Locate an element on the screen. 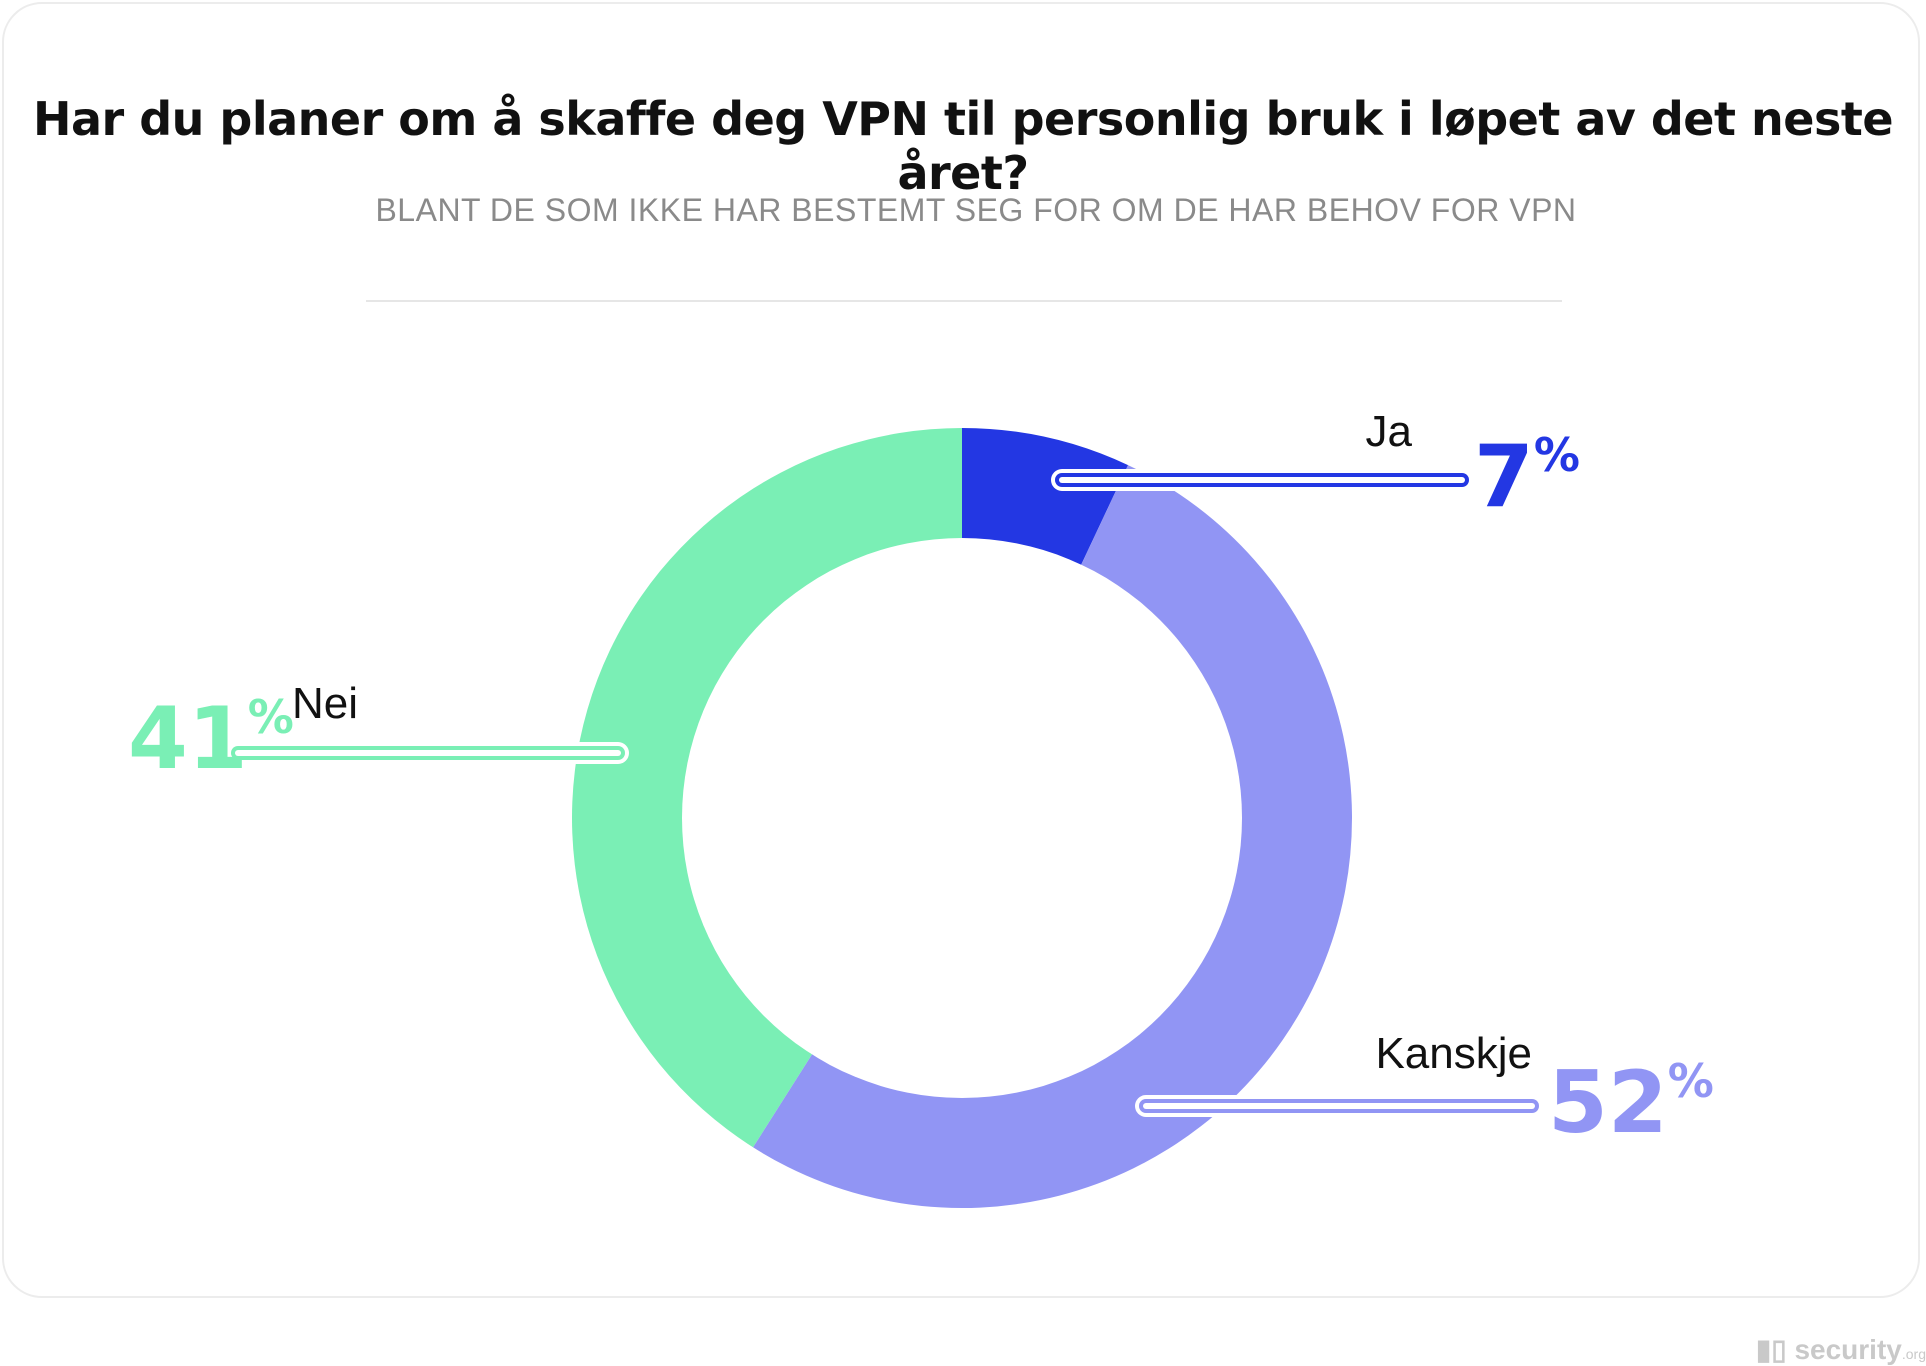 The width and height of the screenshot is (1926, 1366). percent-sign-ja: % is located at coordinates (1557, 455).